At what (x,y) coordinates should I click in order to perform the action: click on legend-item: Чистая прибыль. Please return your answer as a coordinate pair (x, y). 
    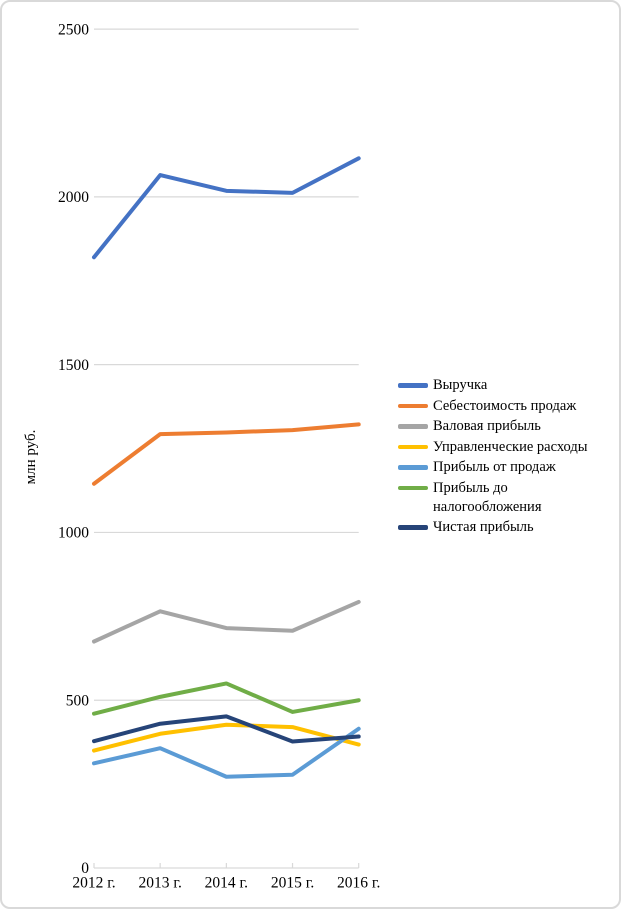
    Looking at the image, I should click on (508, 527).